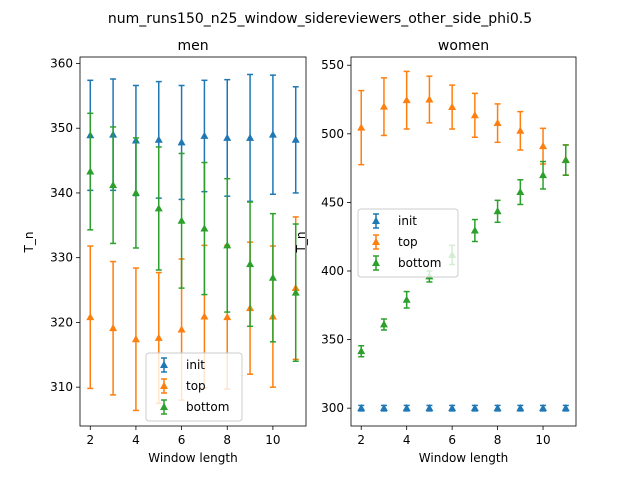 The image size is (640, 480). Describe the element at coordinates (61, 193) in the screenshot. I see `y-tick-label: 340` at that location.